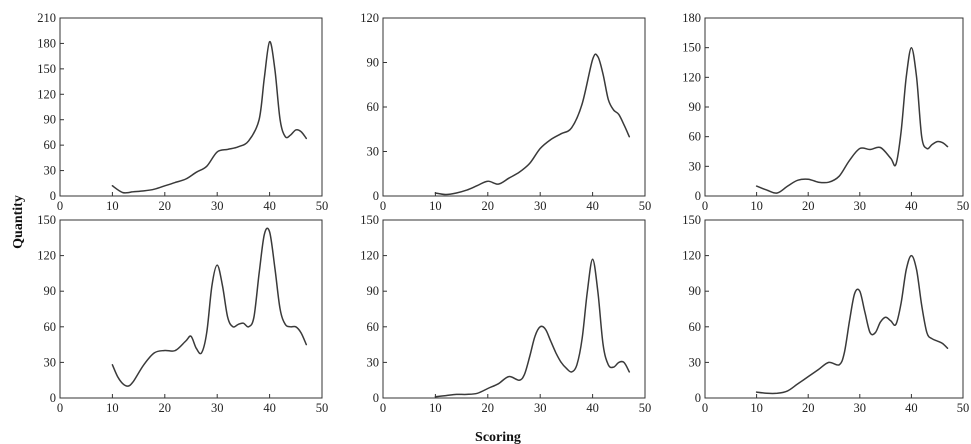  Describe the element at coordinates (18, 222) in the screenshot. I see `y-axis-title: Quantity` at that location.